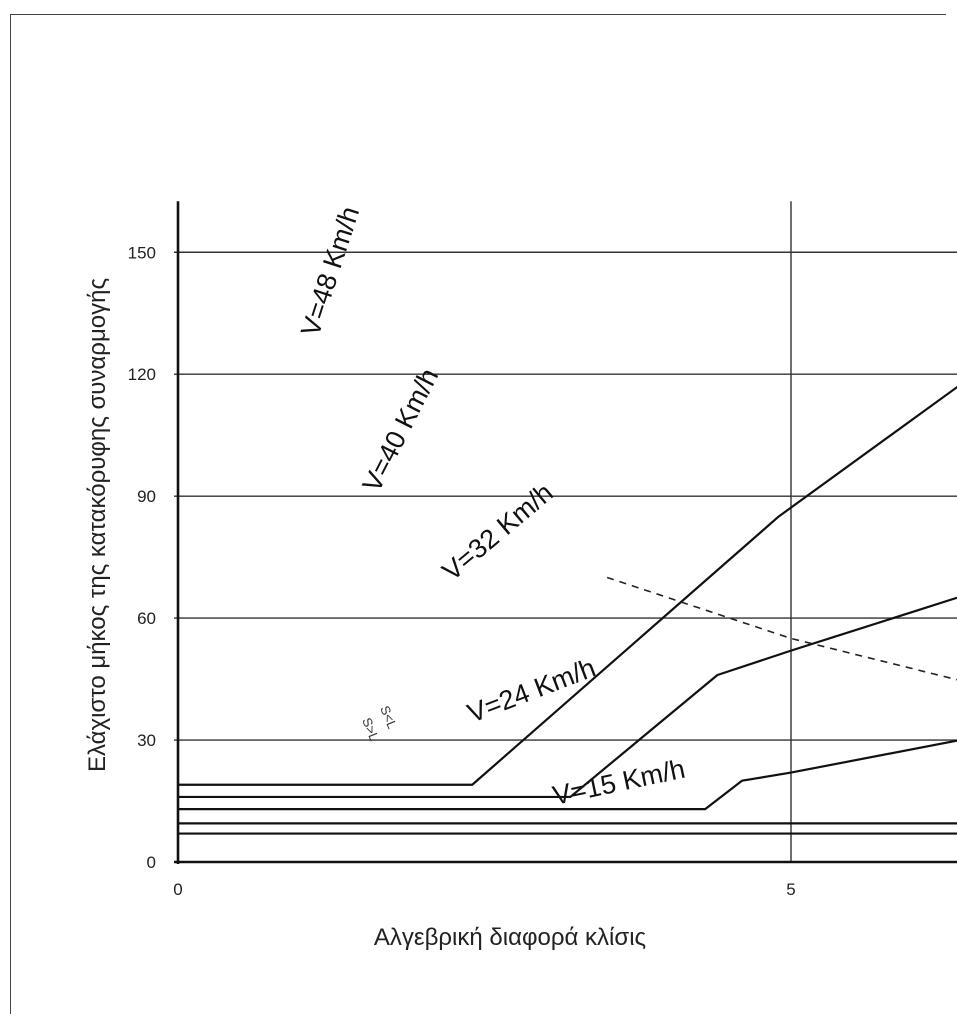 This screenshot has height=1014, width=957. What do you see at coordinates (146, 740) in the screenshot?
I see `y-tick-label-1: 30` at bounding box center [146, 740].